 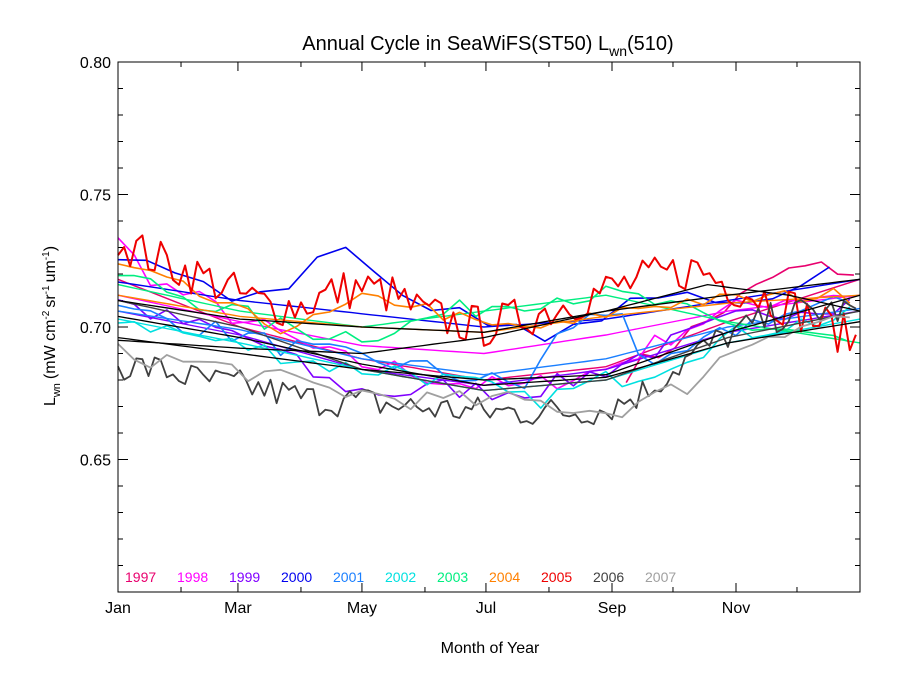 I want to click on legend-item-2005: 2005, so click(x=556, y=577).